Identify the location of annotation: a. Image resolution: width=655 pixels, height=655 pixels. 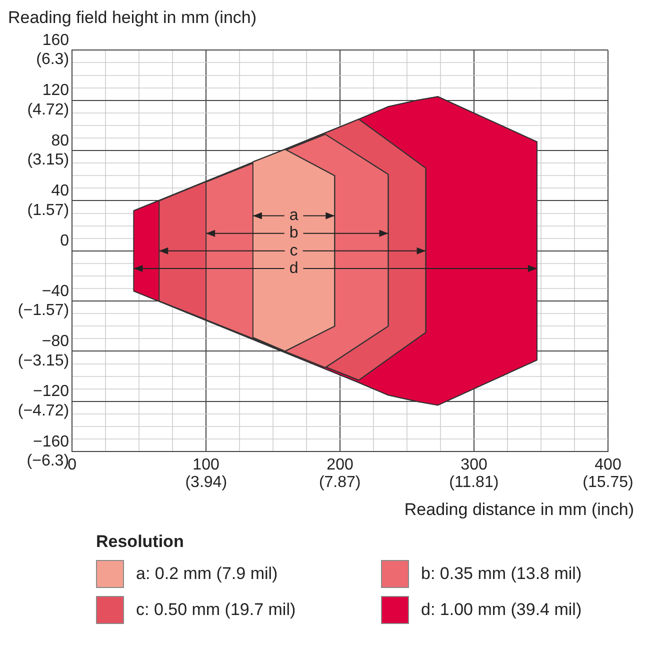
(293, 215).